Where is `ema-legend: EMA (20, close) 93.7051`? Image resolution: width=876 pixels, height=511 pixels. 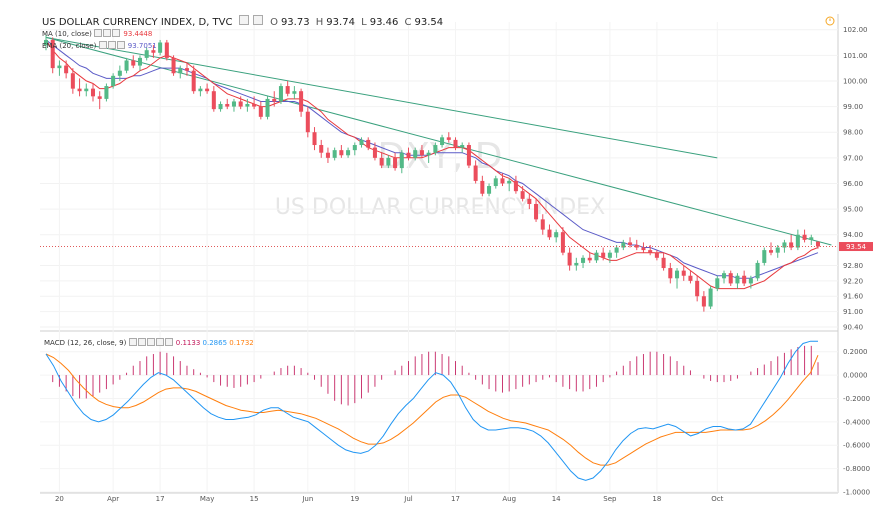 ema-legend: EMA (20, close) 93.7051 is located at coordinates (99, 45).